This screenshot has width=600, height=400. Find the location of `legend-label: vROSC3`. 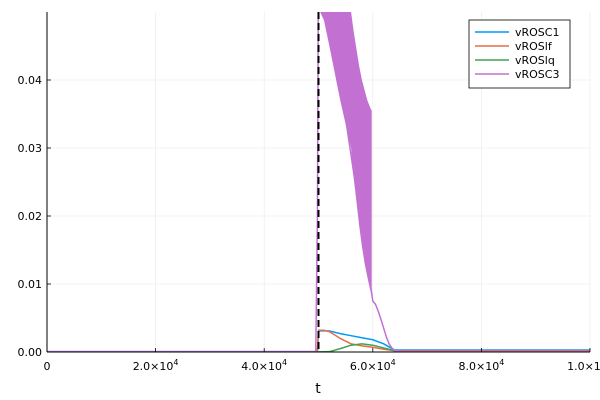

legend-label: vROSC3 is located at coordinates (537, 74).